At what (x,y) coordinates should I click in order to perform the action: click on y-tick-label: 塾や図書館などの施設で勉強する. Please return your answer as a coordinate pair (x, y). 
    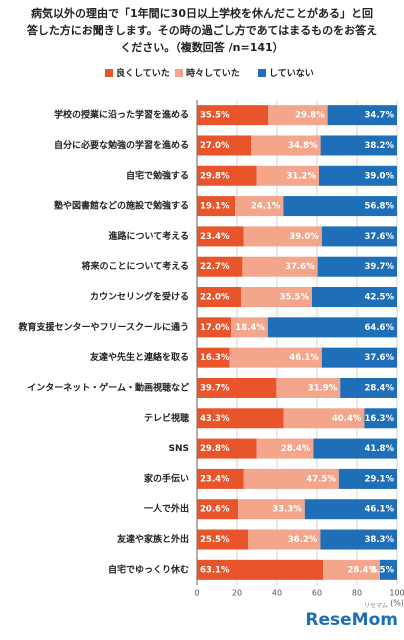
    Looking at the image, I should click on (121, 206).